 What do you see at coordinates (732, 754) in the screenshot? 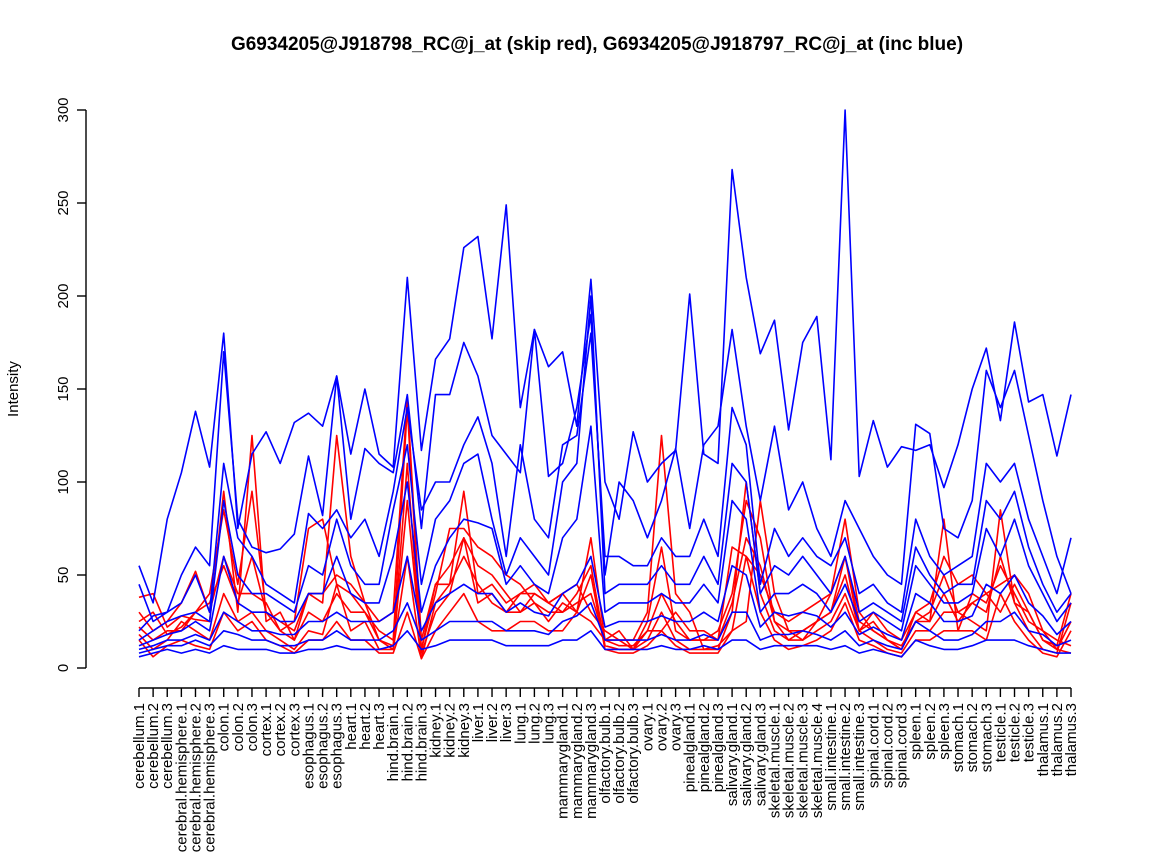
I see `x-tick-label: salivary.gland.1` at bounding box center [732, 754].